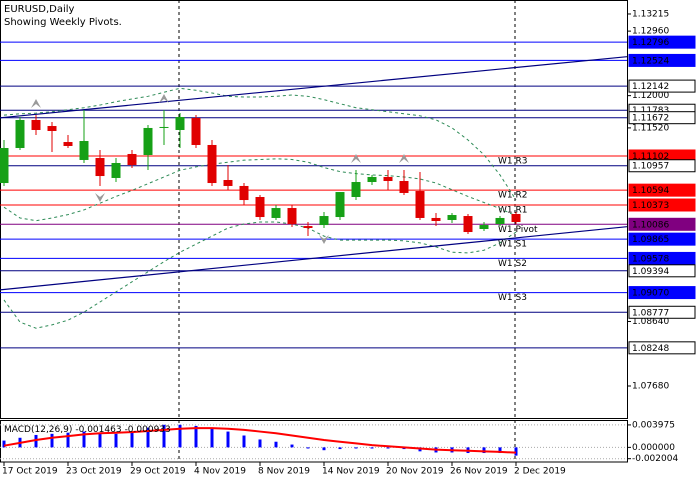 This screenshot has width=700, height=479. Describe the element at coordinates (314, 441) in the screenshot. I see `macd-frame` at that location.